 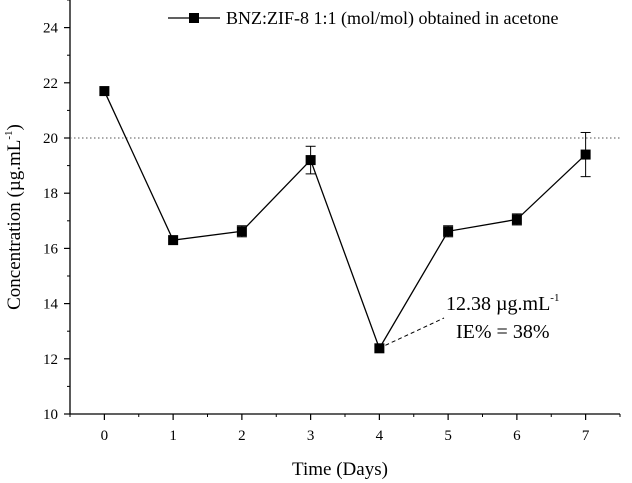 What do you see at coordinates (472, 319) in the screenshot?
I see `annotation-layer: 12.38 µg.mL-1 IE% = 38%` at bounding box center [472, 319].